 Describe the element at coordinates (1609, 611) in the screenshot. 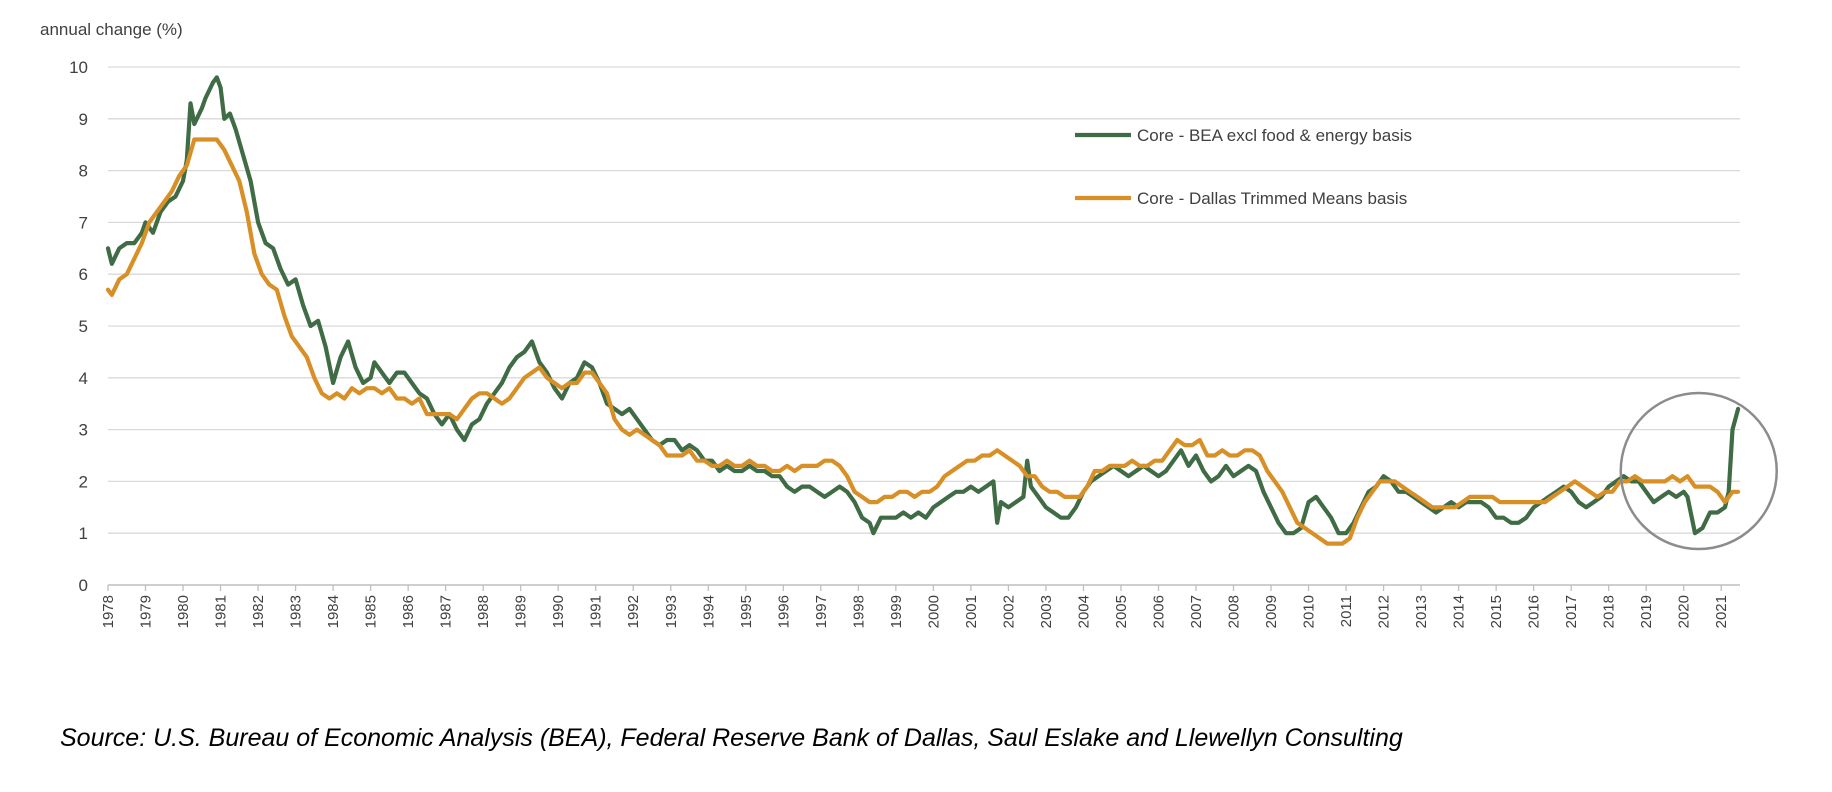

I see `x-tick-label: 2018` at that location.